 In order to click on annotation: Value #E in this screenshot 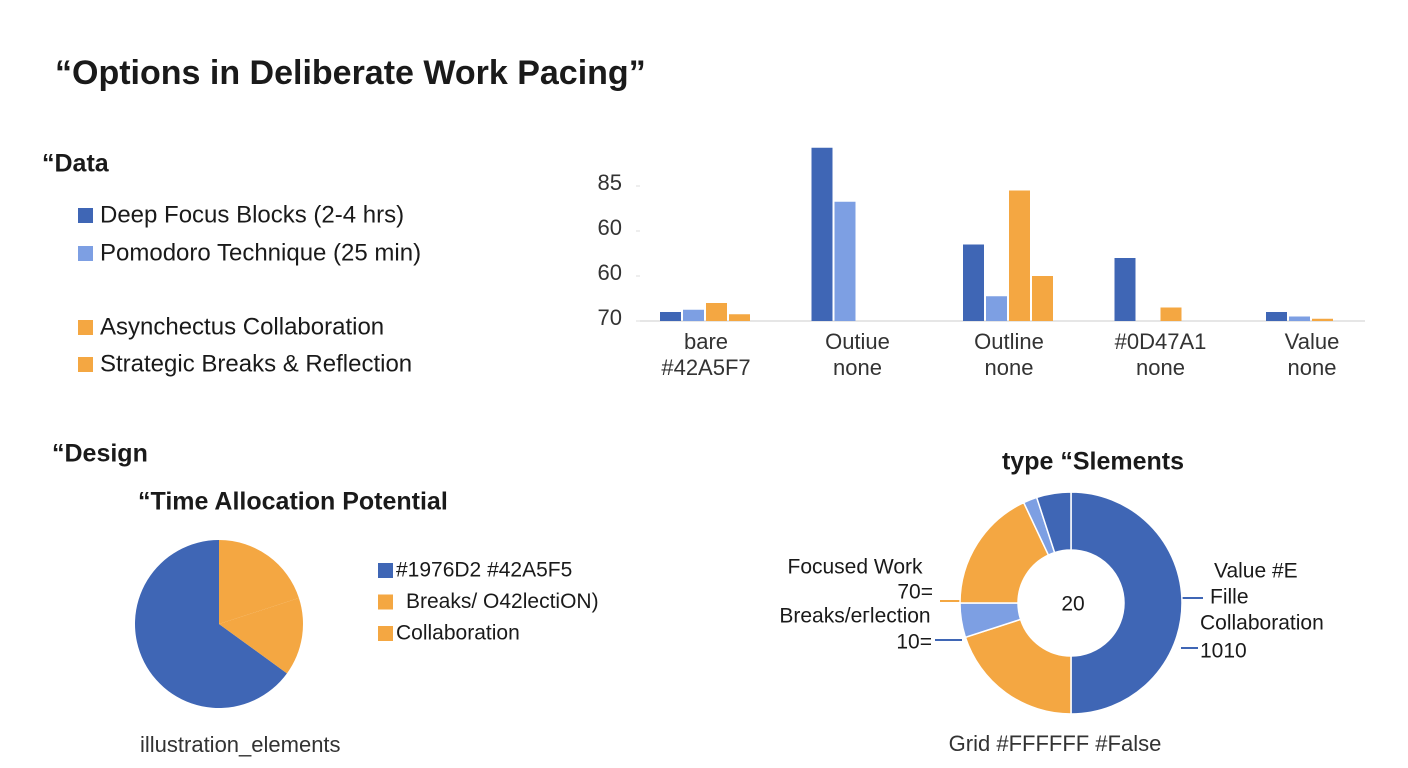, I will do `click(1256, 571)`.